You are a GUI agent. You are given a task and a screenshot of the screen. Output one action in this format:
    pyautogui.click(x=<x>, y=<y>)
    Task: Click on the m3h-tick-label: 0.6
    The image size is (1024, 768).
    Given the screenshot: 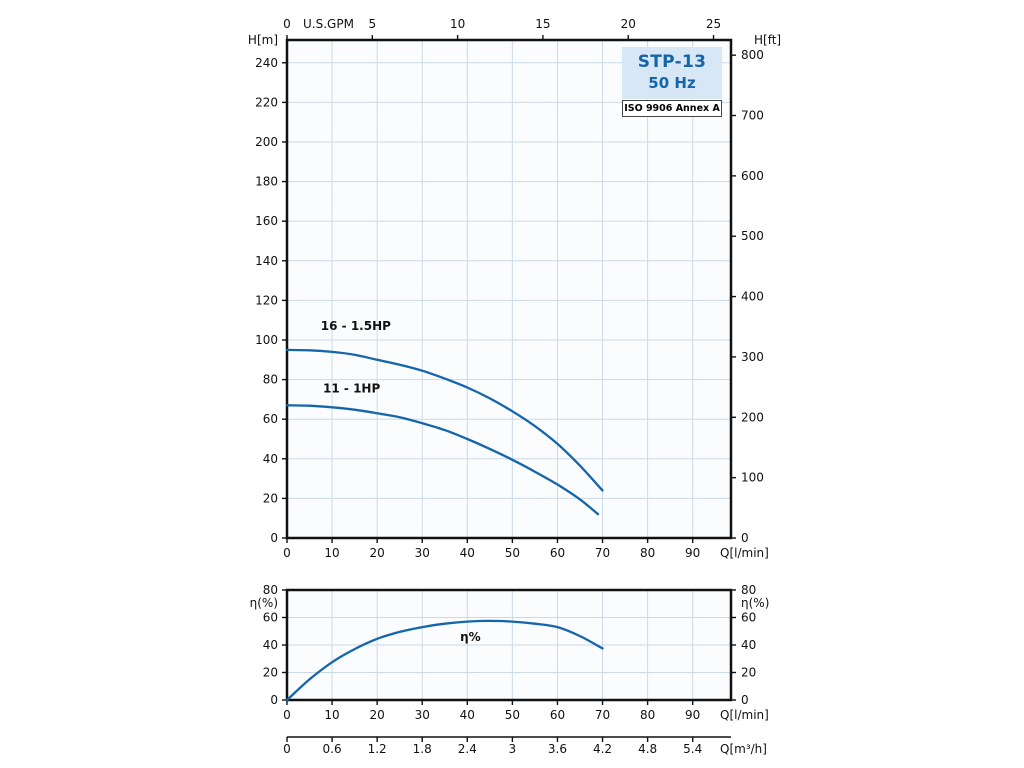 What is the action you would take?
    pyautogui.click(x=332, y=749)
    